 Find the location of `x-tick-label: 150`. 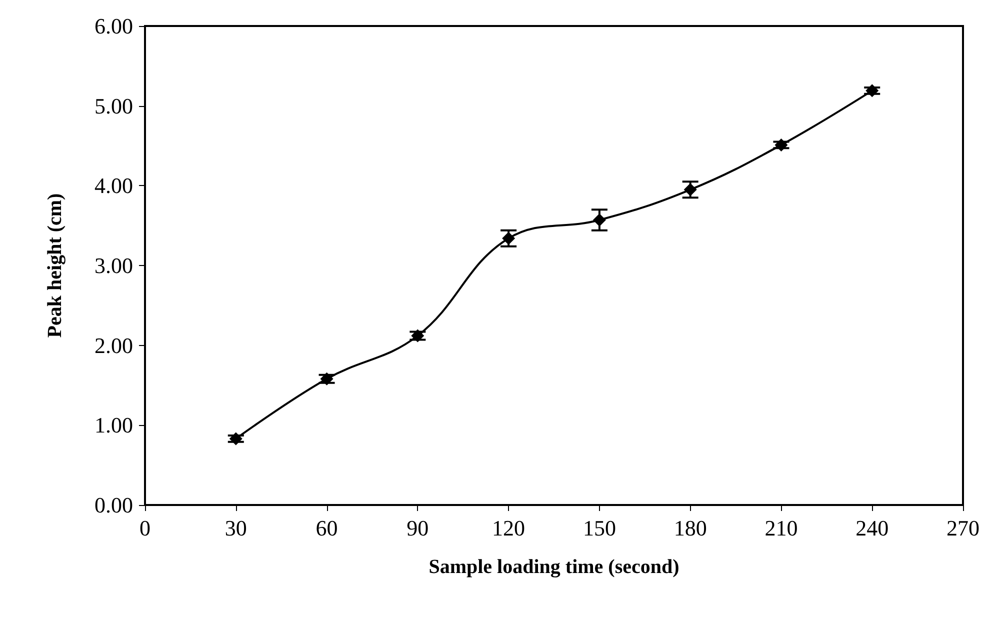

x-tick-label: 150 is located at coordinates (599, 528).